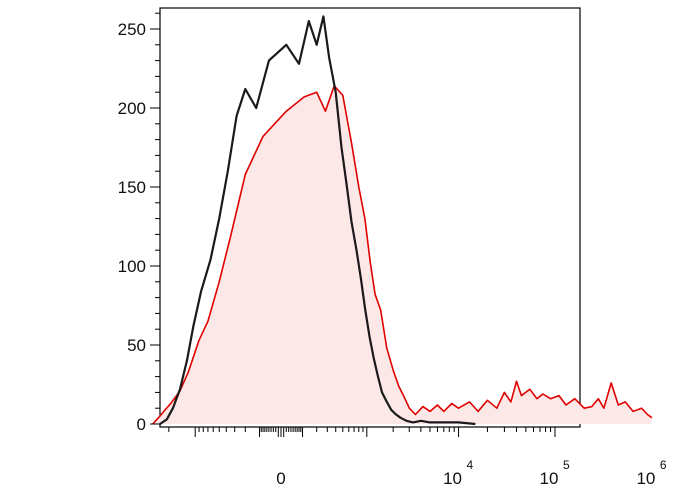  Describe the element at coordinates (132, 29) in the screenshot. I see `y-tick-label: 250` at that location.